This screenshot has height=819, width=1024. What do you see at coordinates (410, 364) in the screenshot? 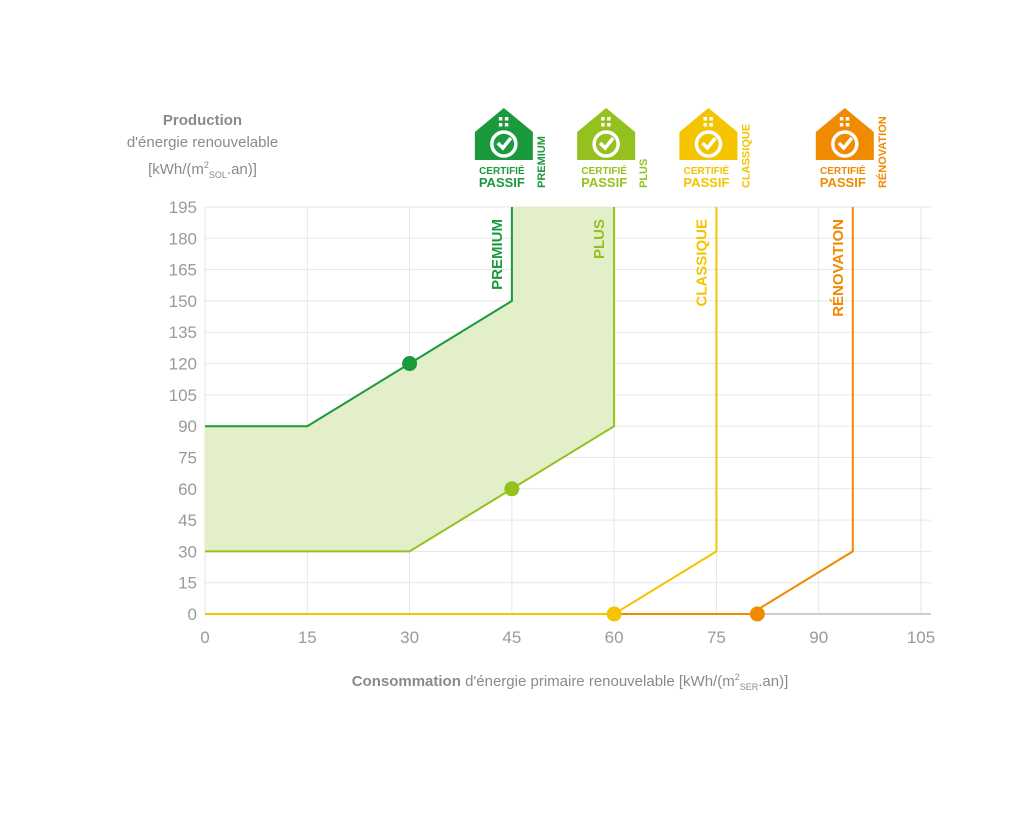
I see `series-marker-premium` at bounding box center [410, 364].